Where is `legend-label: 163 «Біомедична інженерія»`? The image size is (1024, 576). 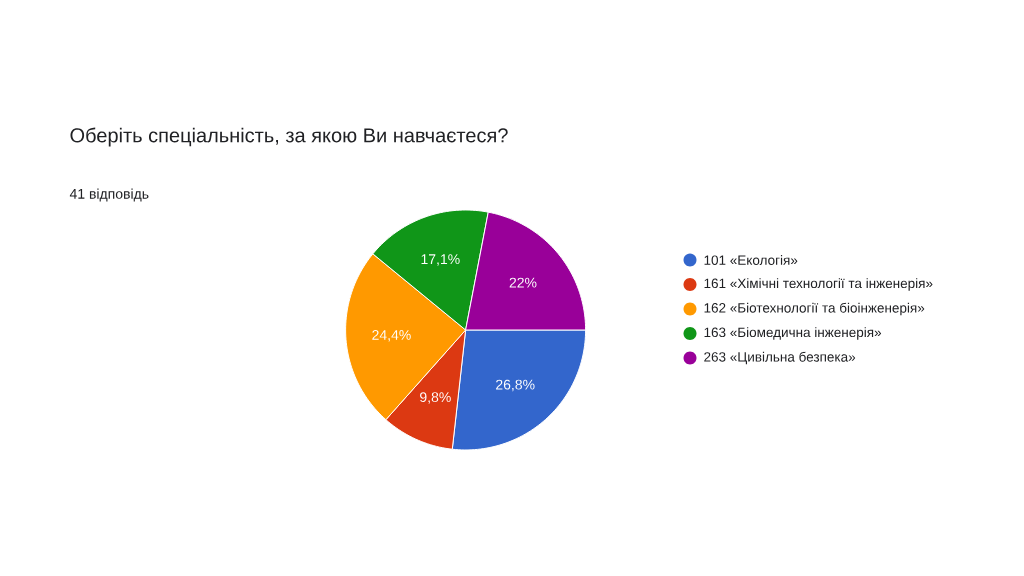
legend-label: 163 «Біомедична інженерія» is located at coordinates (793, 333).